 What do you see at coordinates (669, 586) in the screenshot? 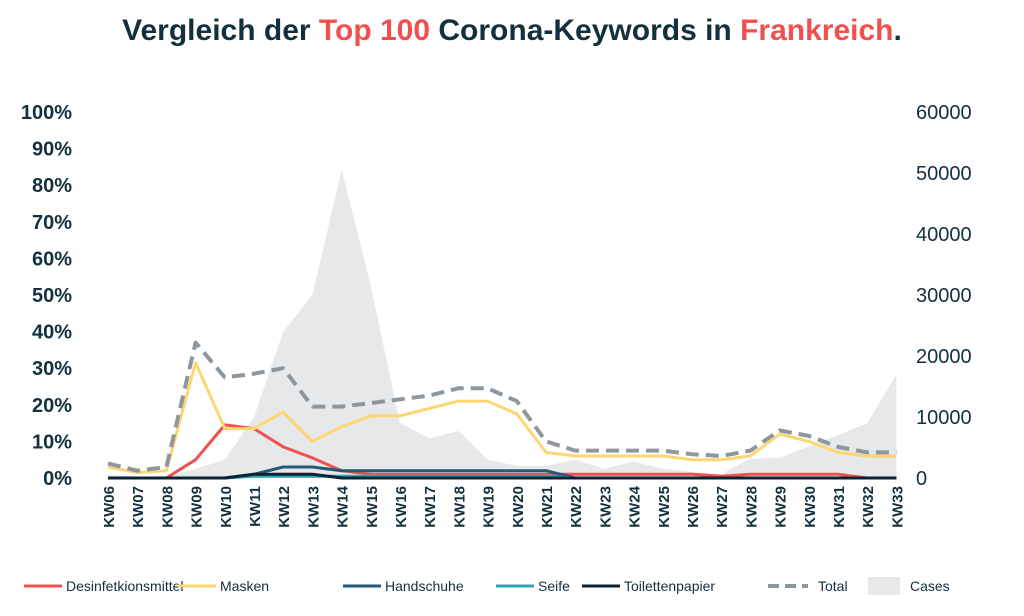
I see `legend-label: Toilettenpapier` at bounding box center [669, 586].